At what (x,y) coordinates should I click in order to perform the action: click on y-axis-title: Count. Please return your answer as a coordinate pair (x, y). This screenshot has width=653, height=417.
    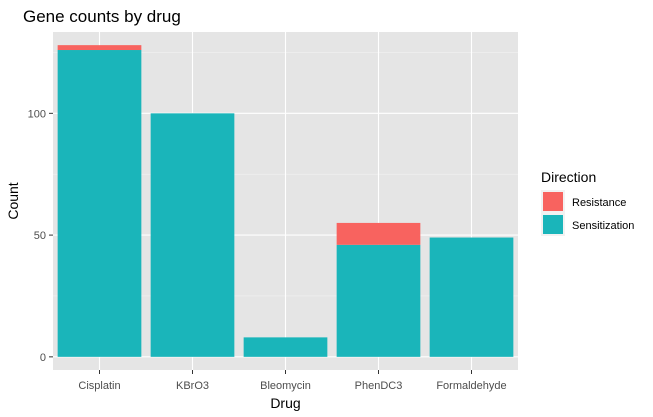
    Looking at the image, I should click on (13, 200).